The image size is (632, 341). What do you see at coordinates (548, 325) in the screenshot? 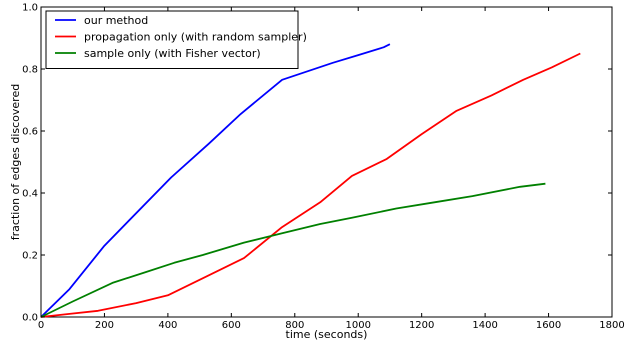
I see `x-tick-label: 1600` at bounding box center [548, 325].